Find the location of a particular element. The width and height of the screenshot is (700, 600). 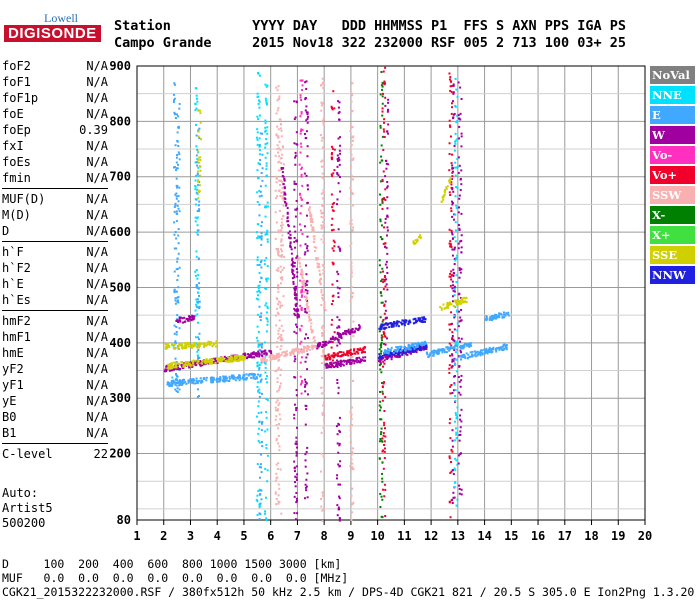

param-row: foF1 N/A is located at coordinates (55, 82).